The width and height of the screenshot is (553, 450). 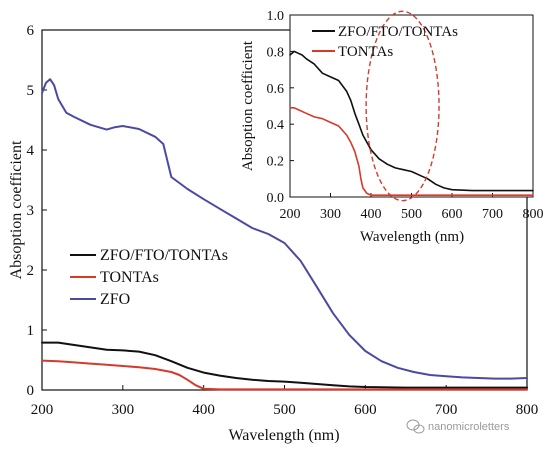 What do you see at coordinates (446, 410) in the screenshot?
I see `main-x-tick-label: 700` at bounding box center [446, 410].